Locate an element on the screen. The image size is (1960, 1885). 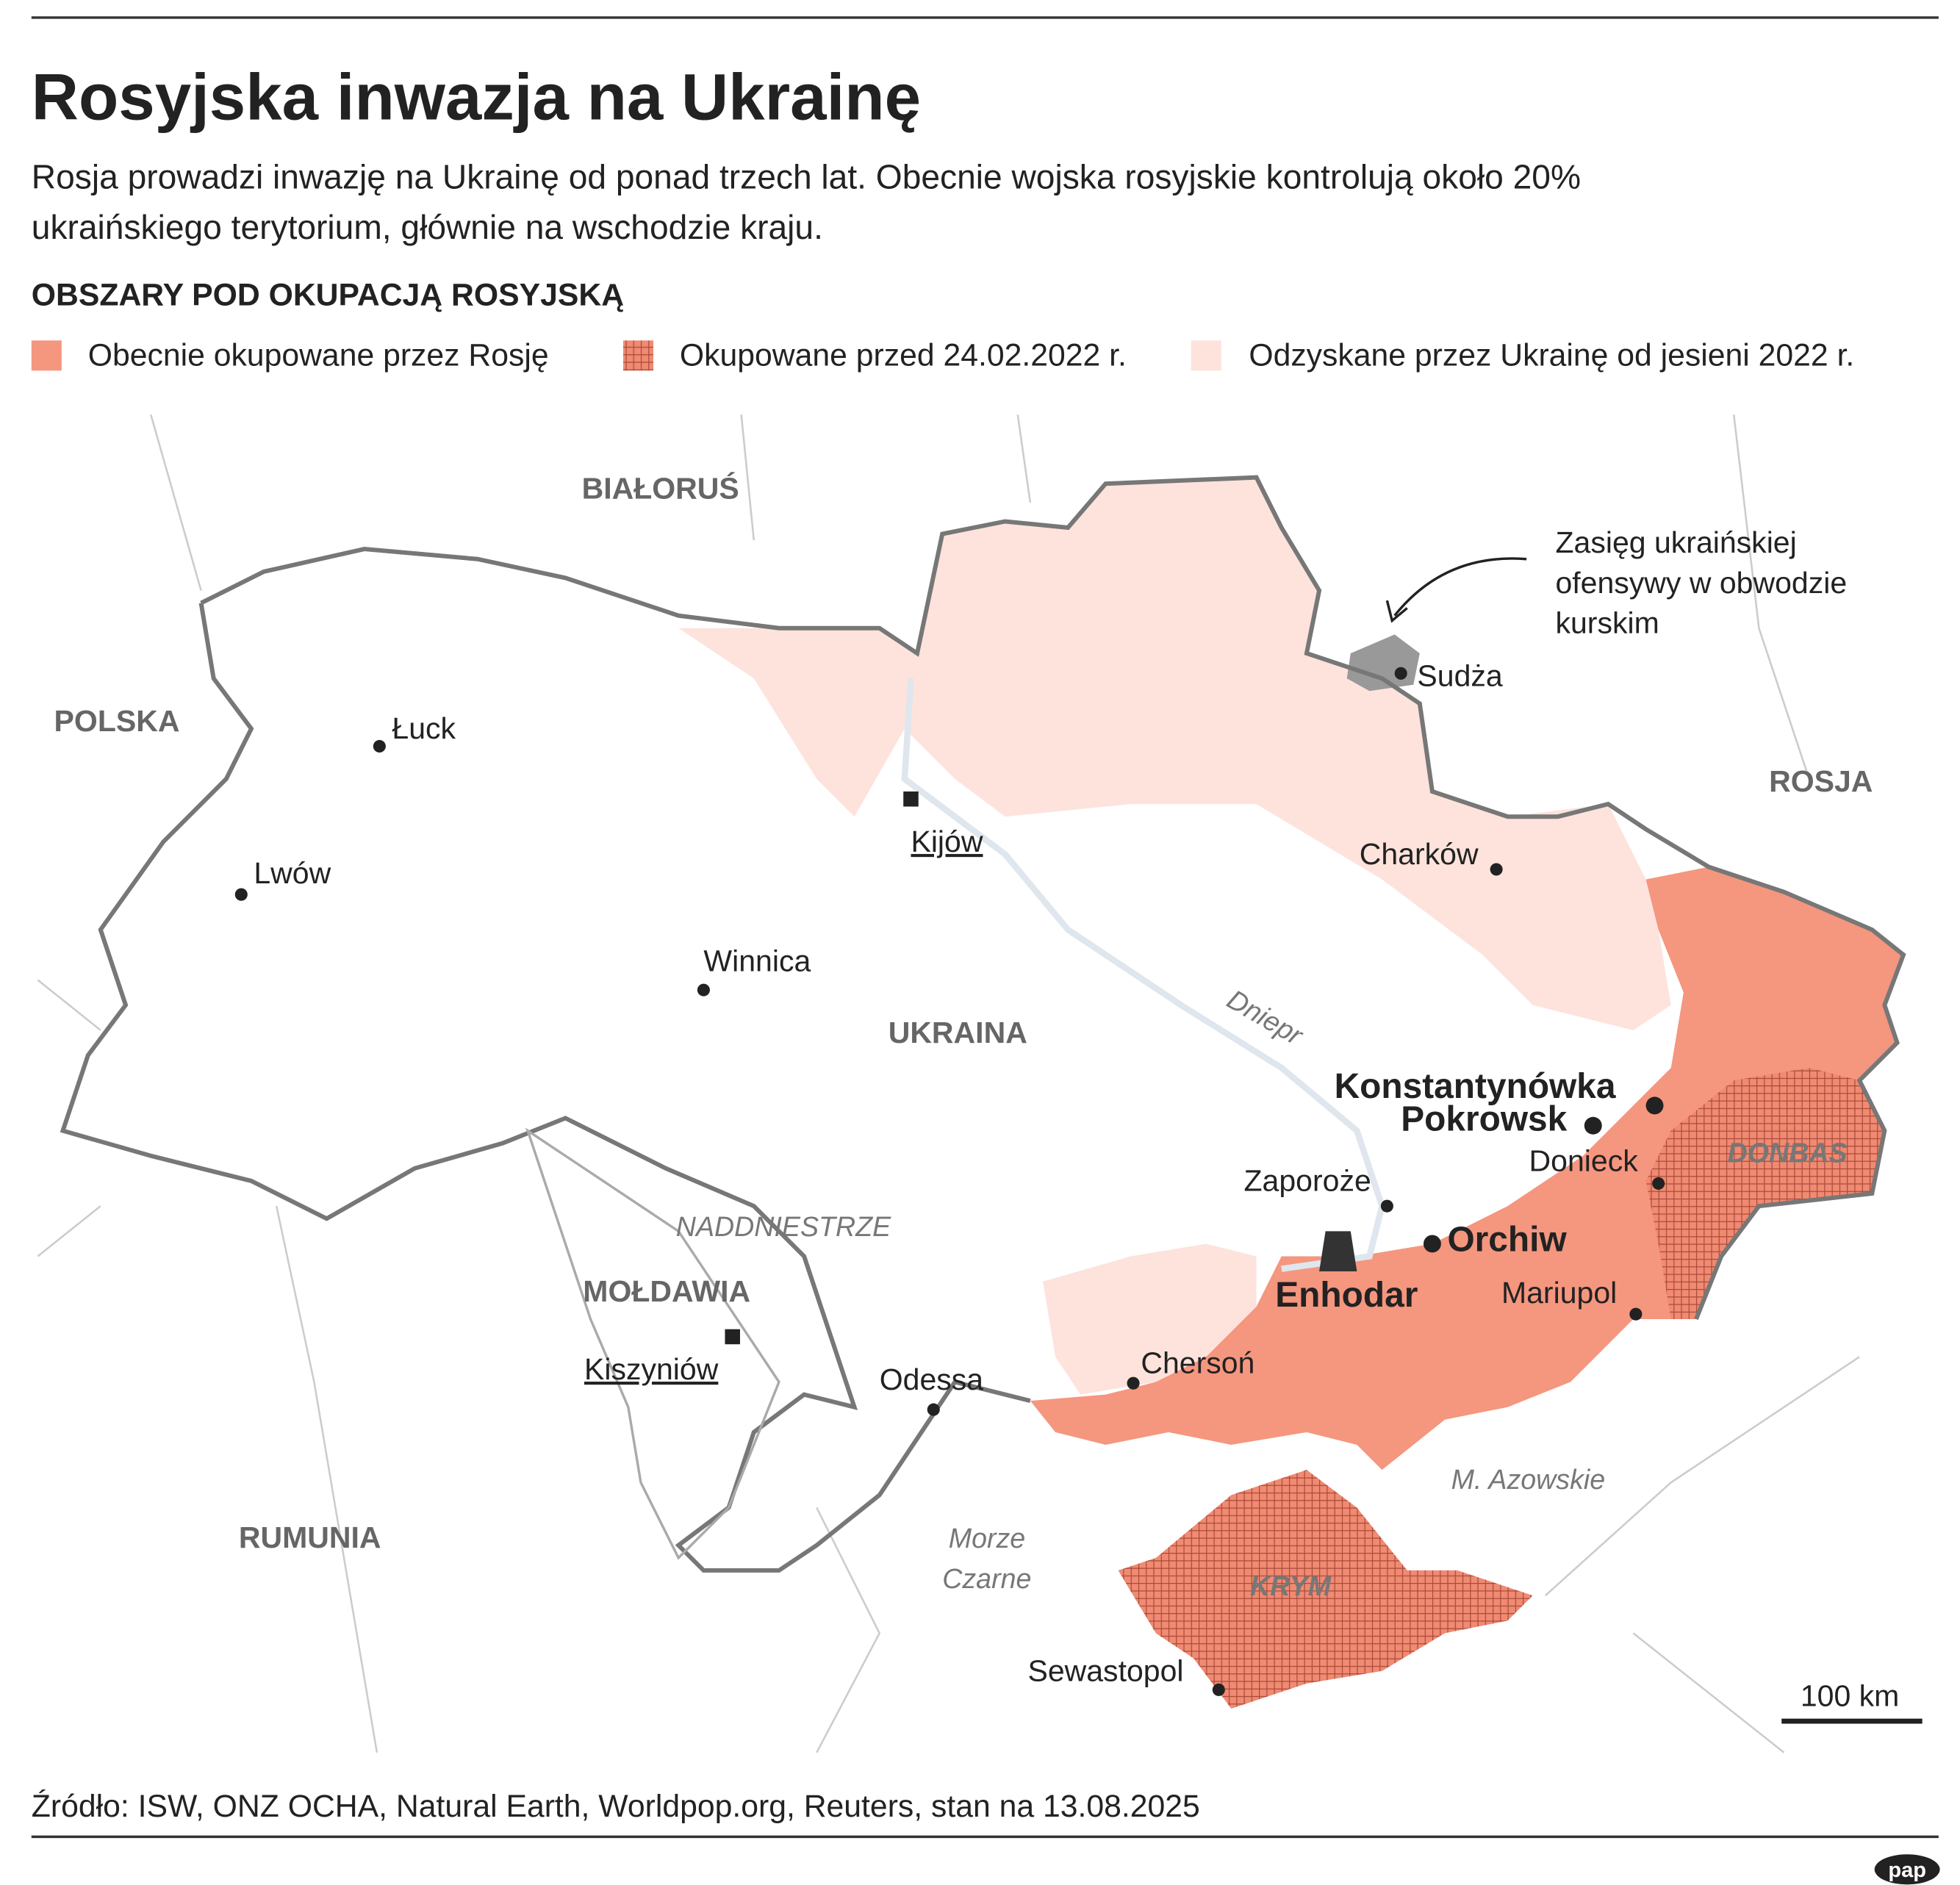
donbas-area is located at coordinates (1765, 1194).